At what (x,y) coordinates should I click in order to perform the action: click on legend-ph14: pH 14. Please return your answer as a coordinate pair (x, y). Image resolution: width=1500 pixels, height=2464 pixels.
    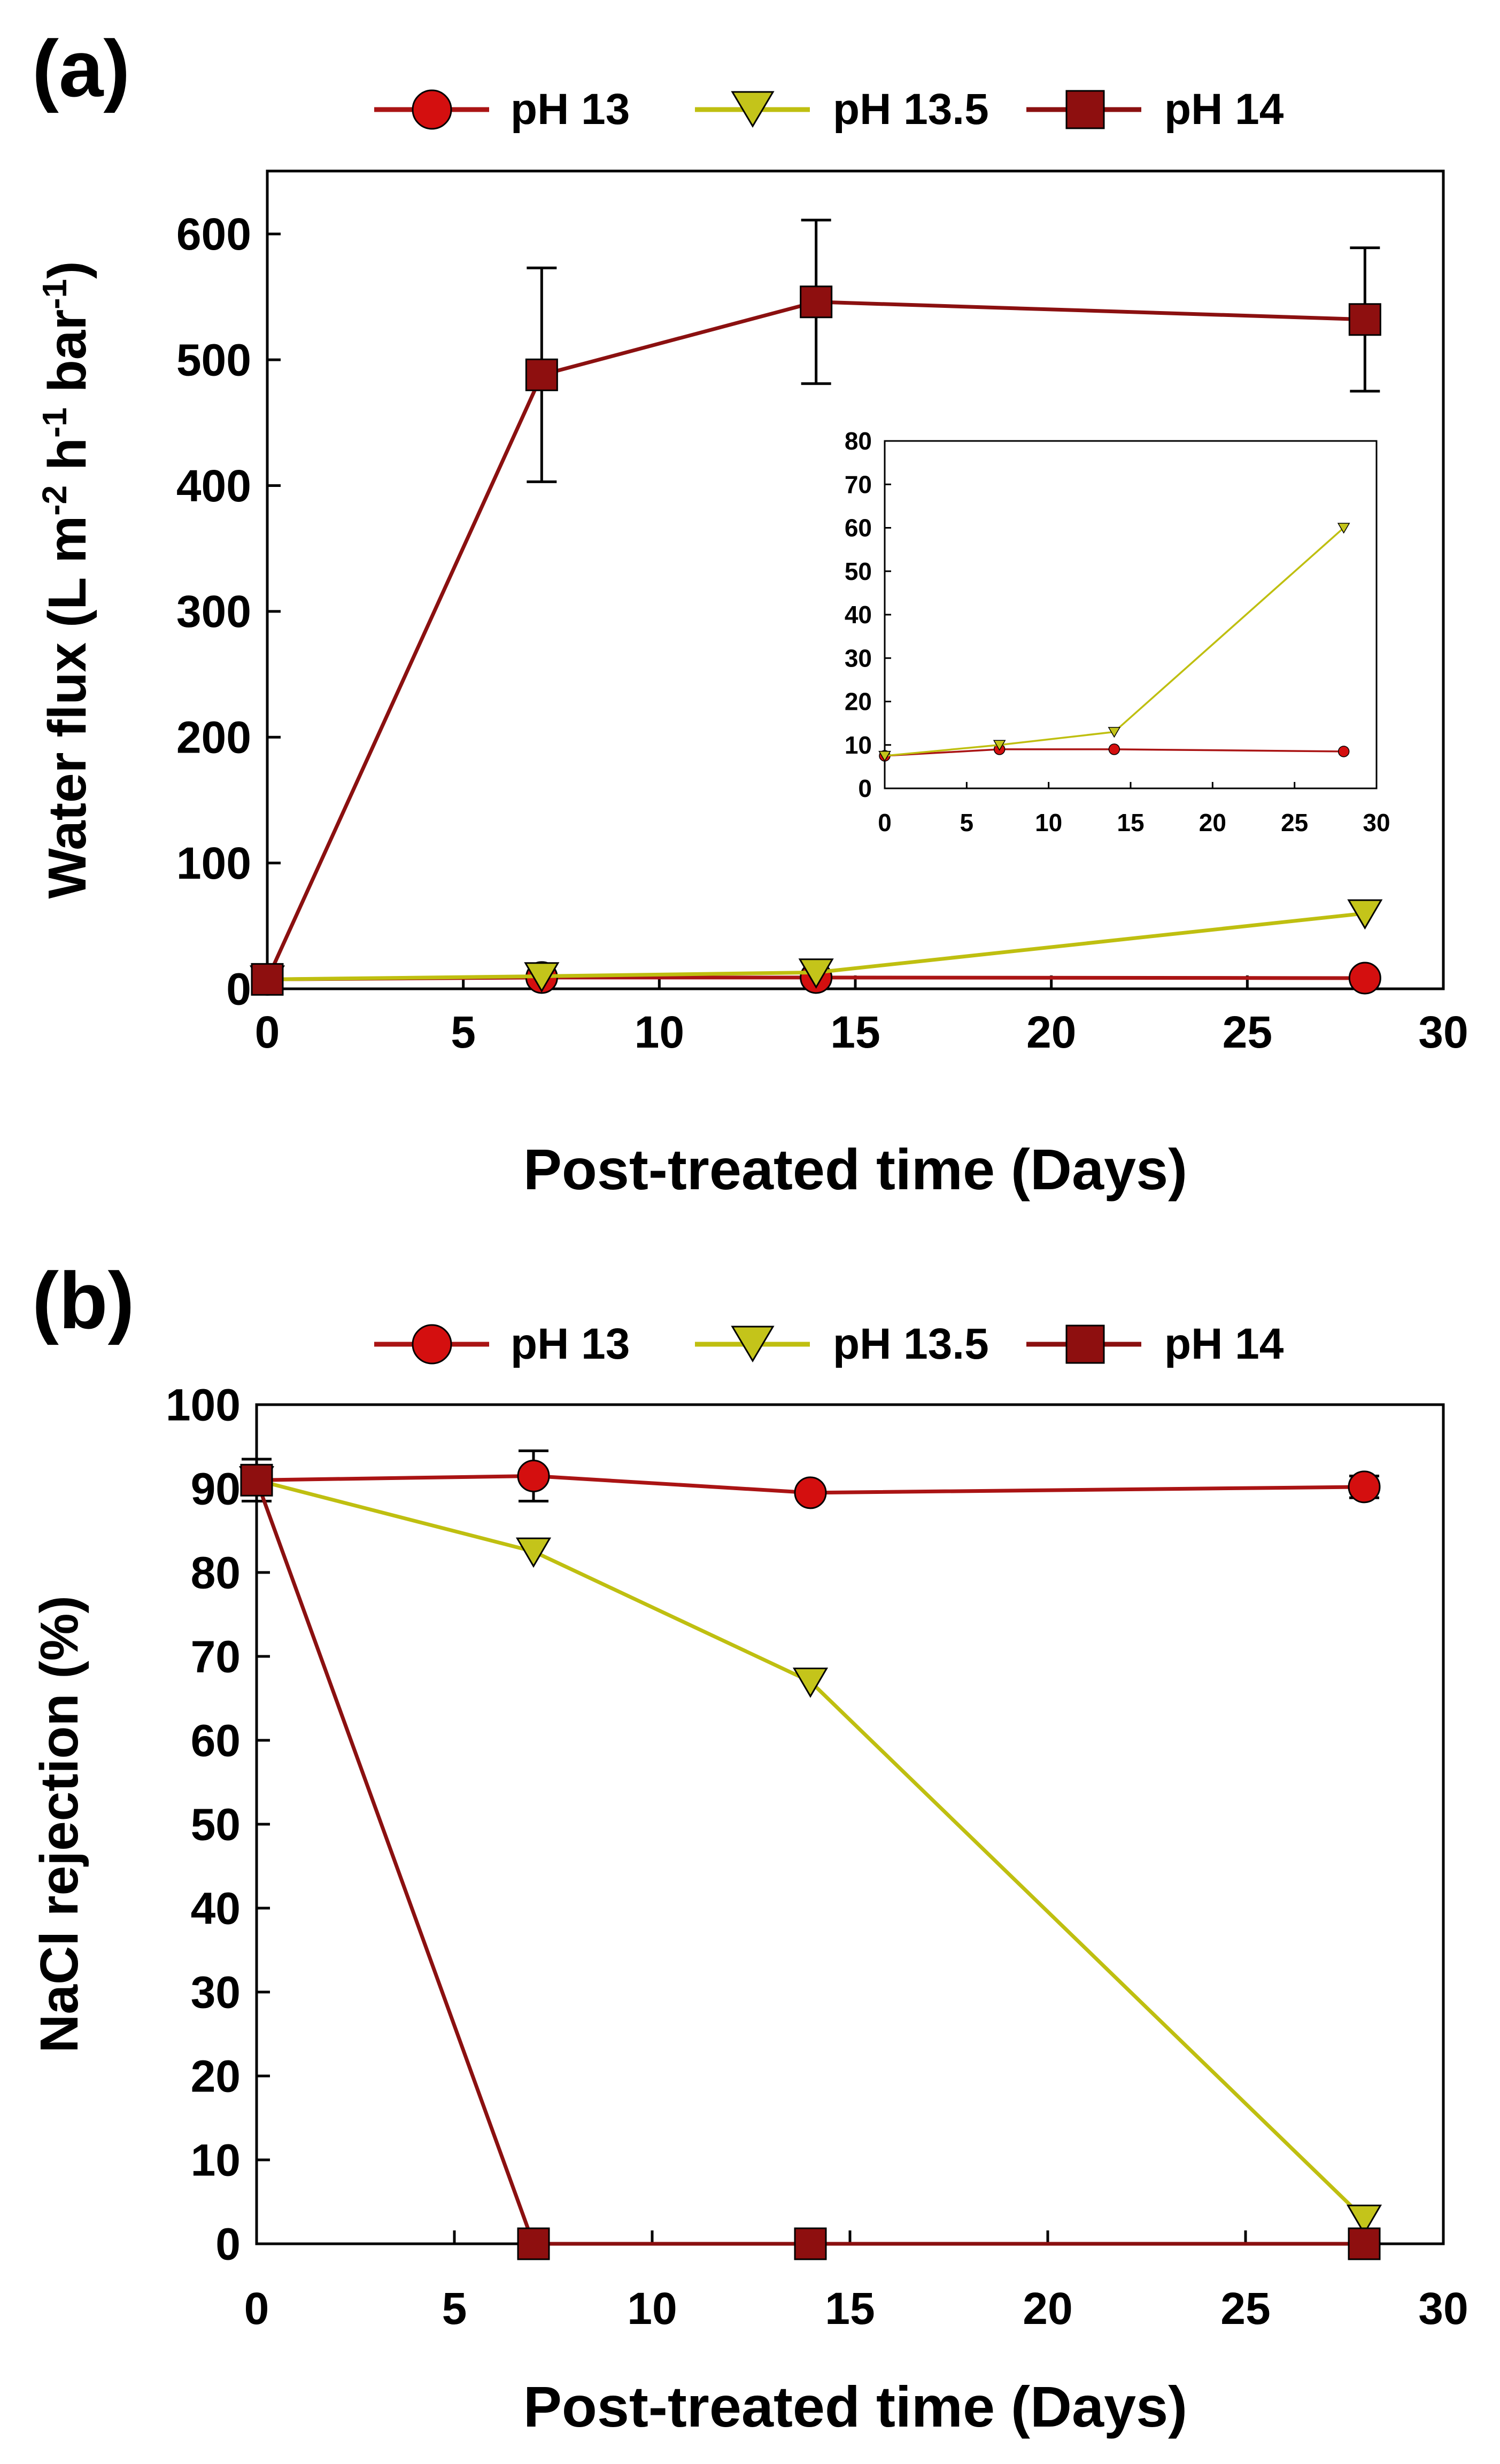
    Looking at the image, I should click on (1155, 109).